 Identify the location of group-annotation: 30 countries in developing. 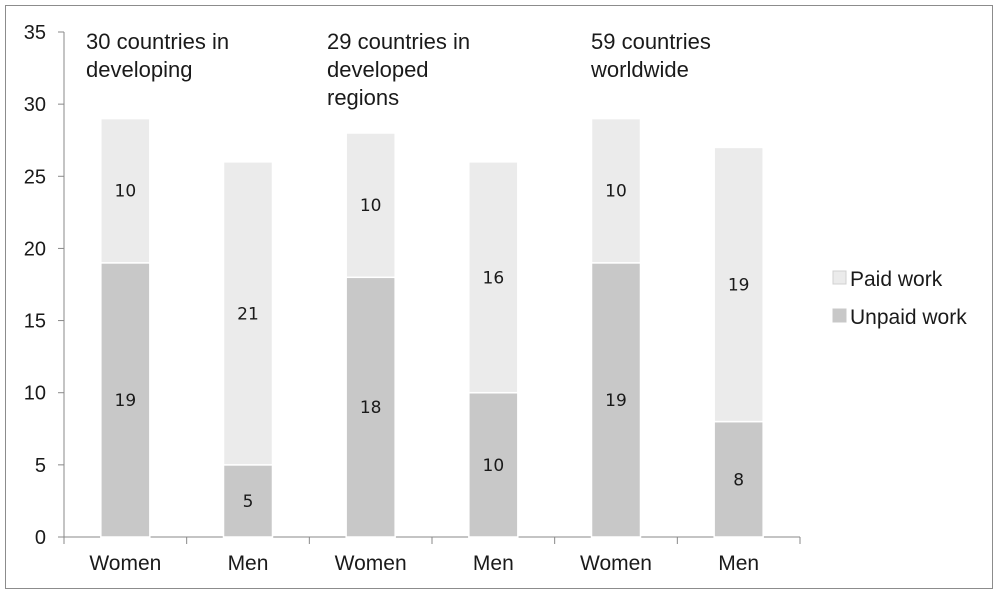
(157, 55).